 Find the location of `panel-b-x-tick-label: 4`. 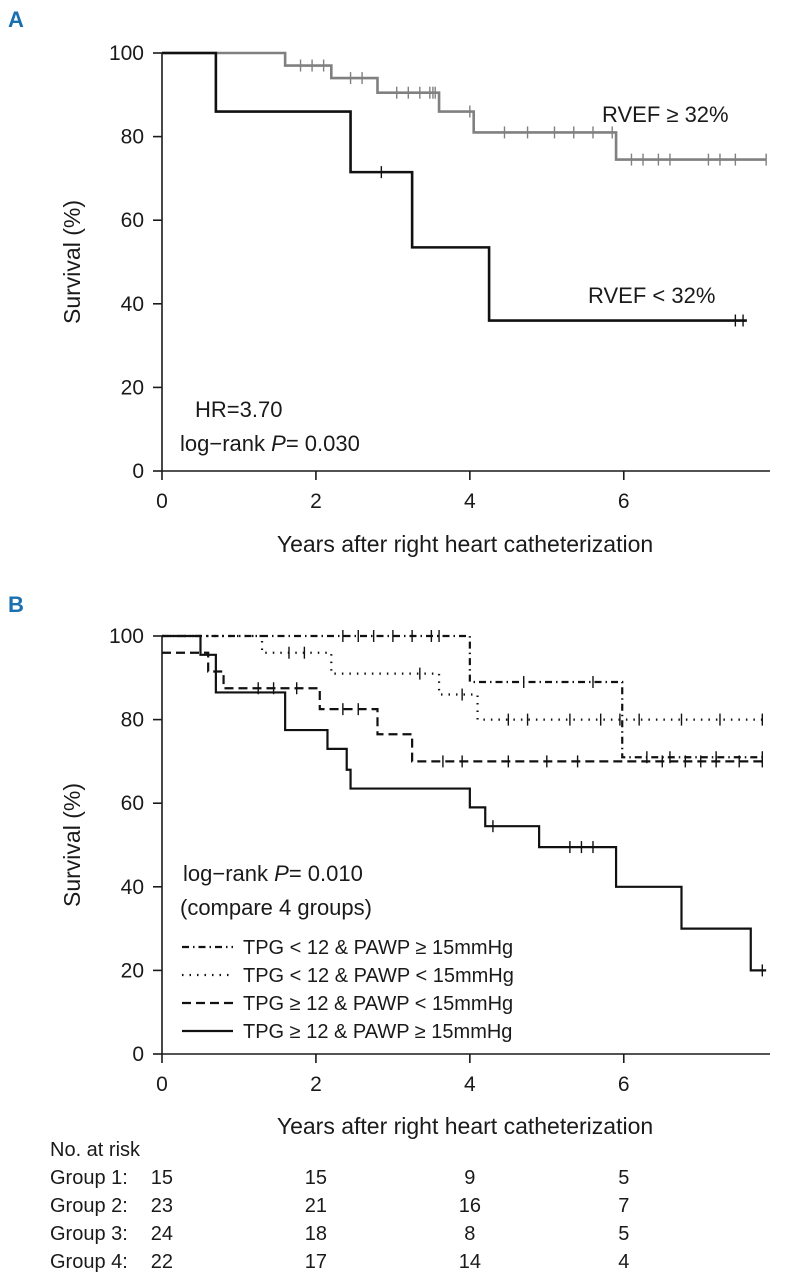

panel-b-x-tick-label: 4 is located at coordinates (470, 1084).